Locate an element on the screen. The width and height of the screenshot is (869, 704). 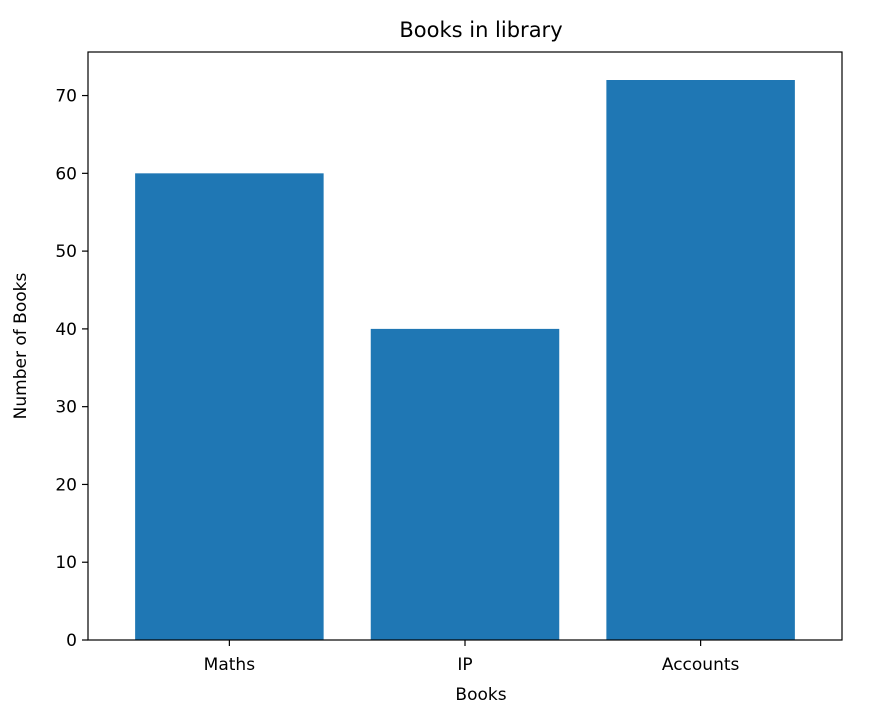
y-tick-label: 30 is located at coordinates (66, 408).